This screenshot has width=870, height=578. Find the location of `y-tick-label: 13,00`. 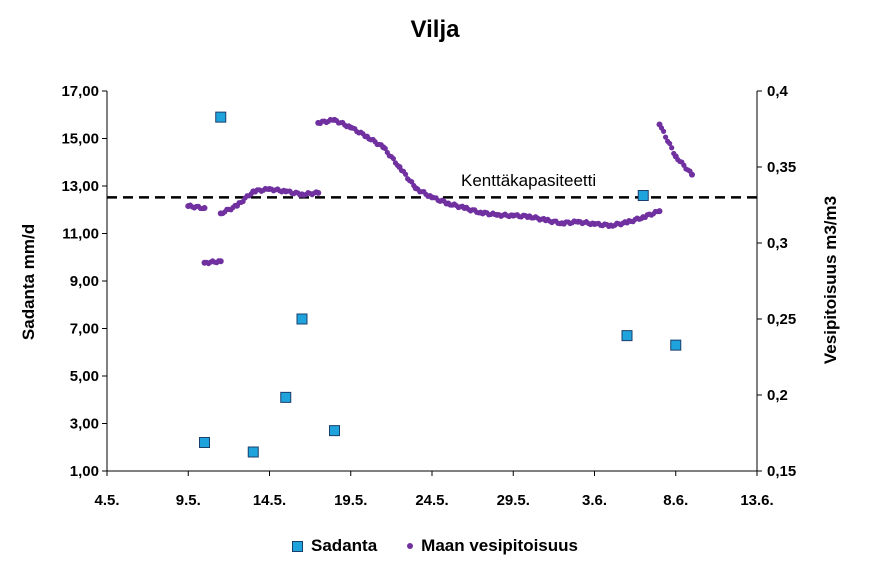

y-tick-label: 13,00 is located at coordinates (80, 186).